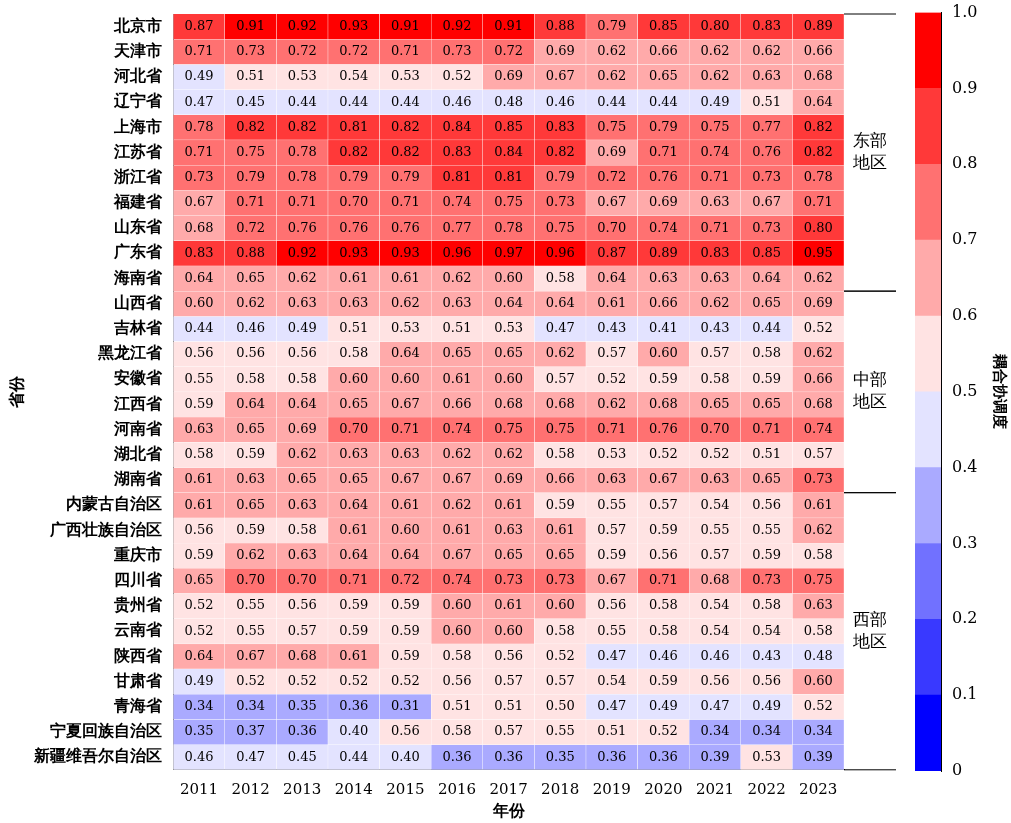 This screenshot has width=1011, height=823. I want to click on y-tick-label: 河南省, so click(138, 428).